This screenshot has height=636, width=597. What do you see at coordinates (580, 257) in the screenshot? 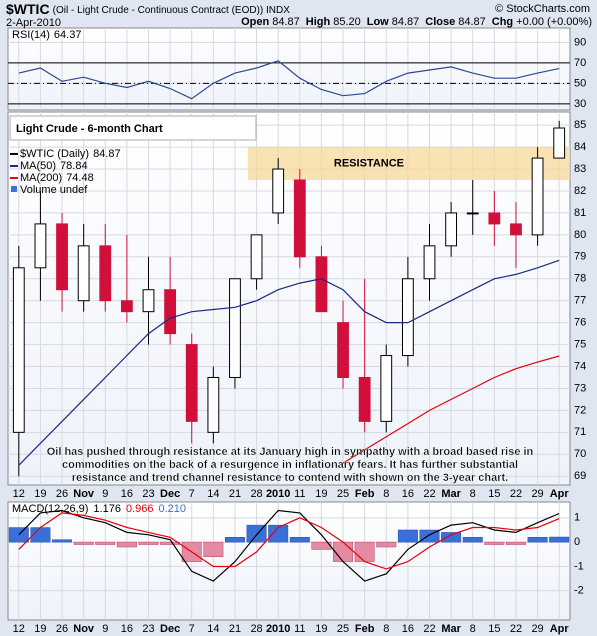
I see `y-tick-label: 79` at bounding box center [580, 257].